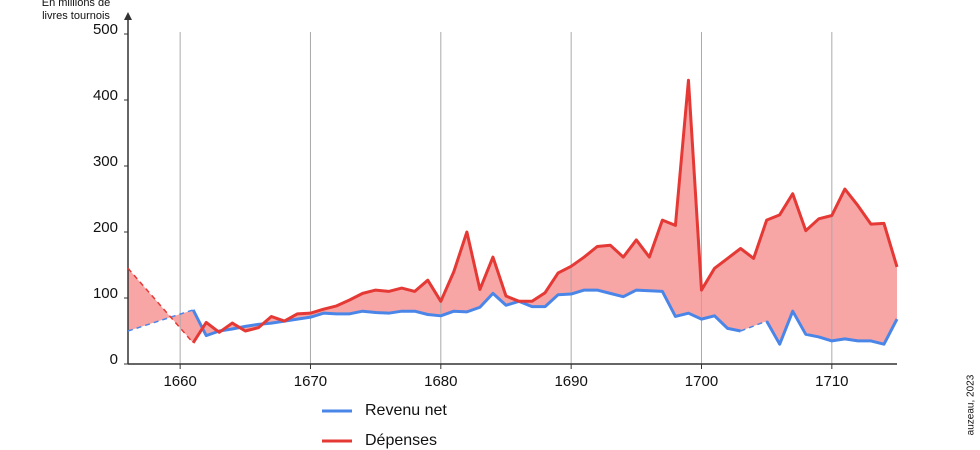 This screenshot has width=980, height=450. Describe the element at coordinates (114, 359) in the screenshot. I see `y-tick-label: 0` at that location.